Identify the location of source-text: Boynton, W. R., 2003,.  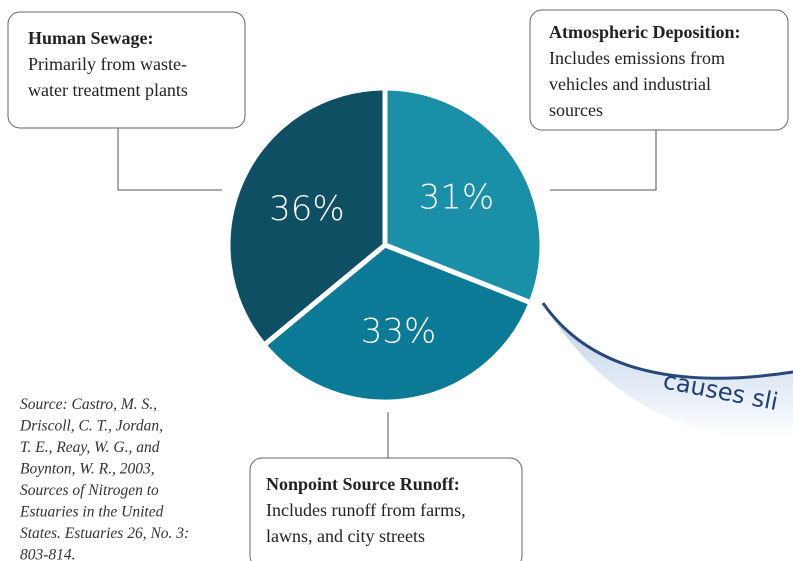
(87, 469).